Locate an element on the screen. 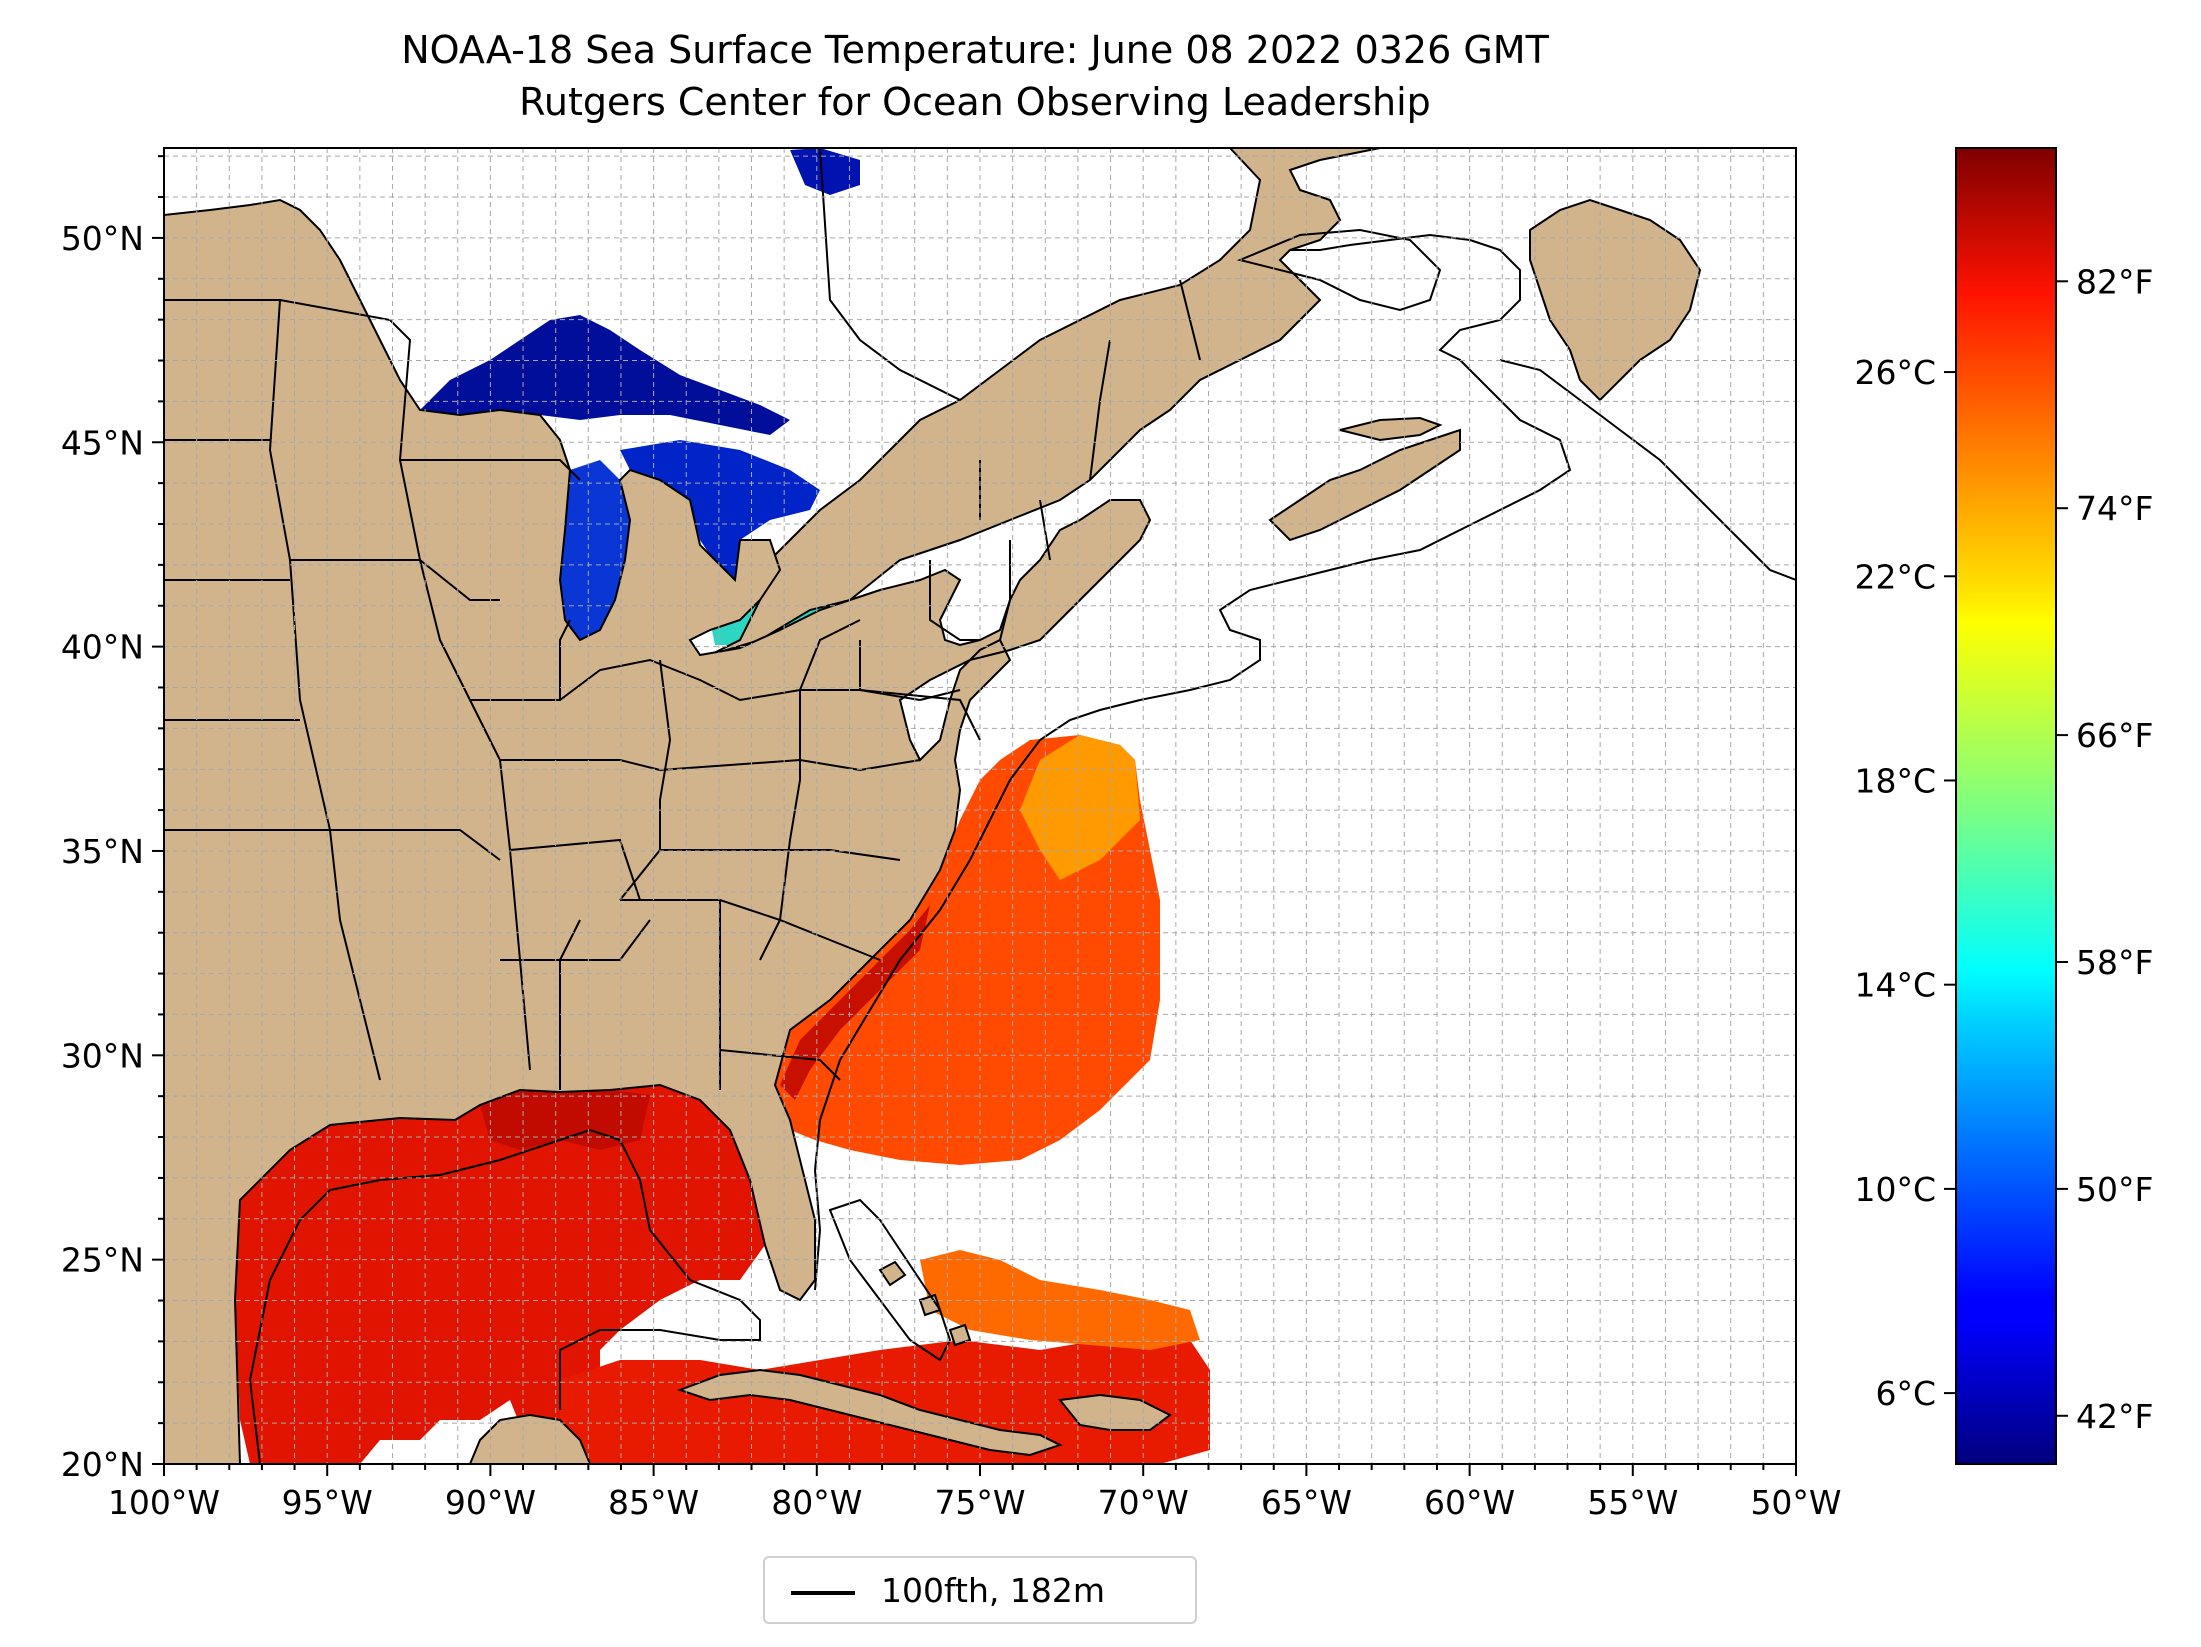  colorbar-c-tick-label: 26°C is located at coordinates (1895, 372).